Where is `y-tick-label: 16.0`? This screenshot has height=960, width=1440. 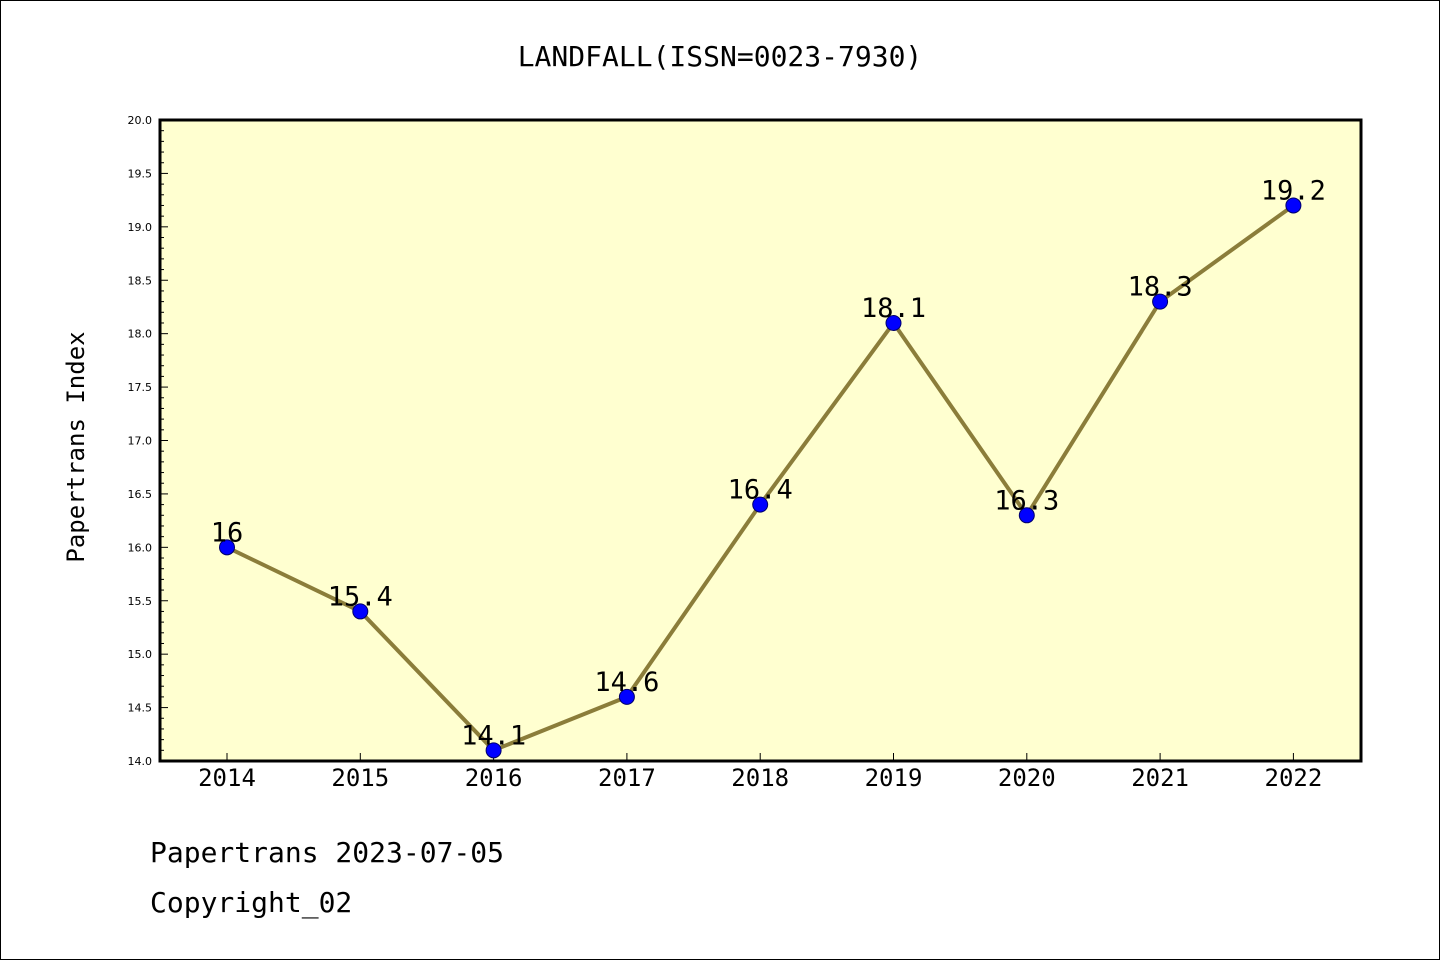
y-tick-label: 16.0 is located at coordinates (140, 547).